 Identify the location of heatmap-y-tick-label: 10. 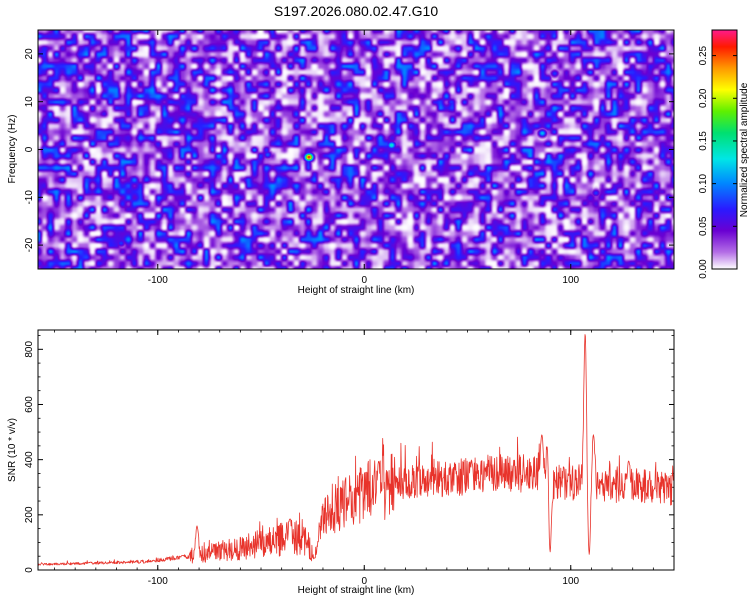
(29, 102).